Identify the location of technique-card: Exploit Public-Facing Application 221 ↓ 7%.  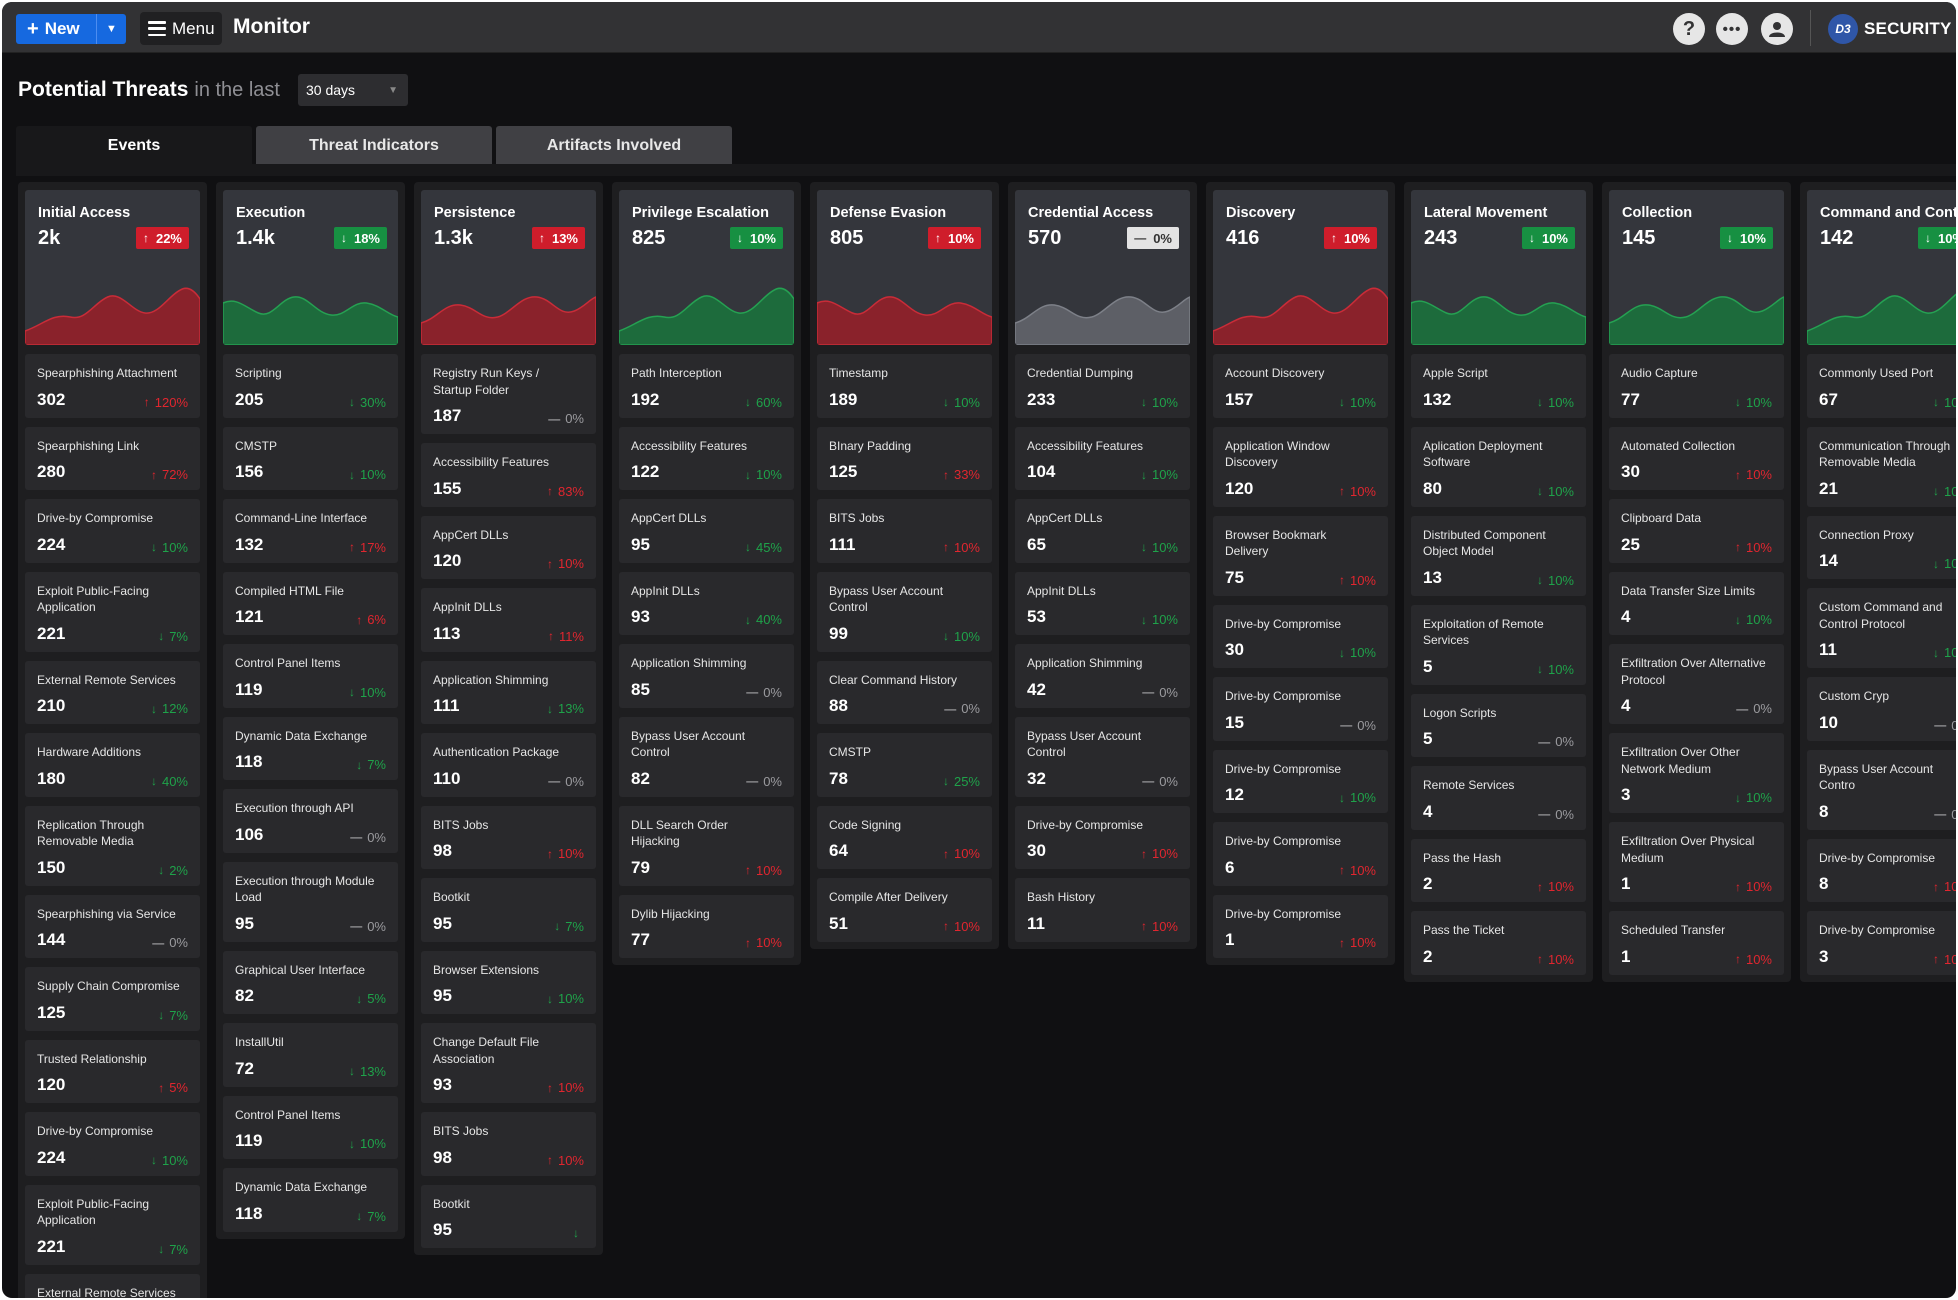
(112, 1224).